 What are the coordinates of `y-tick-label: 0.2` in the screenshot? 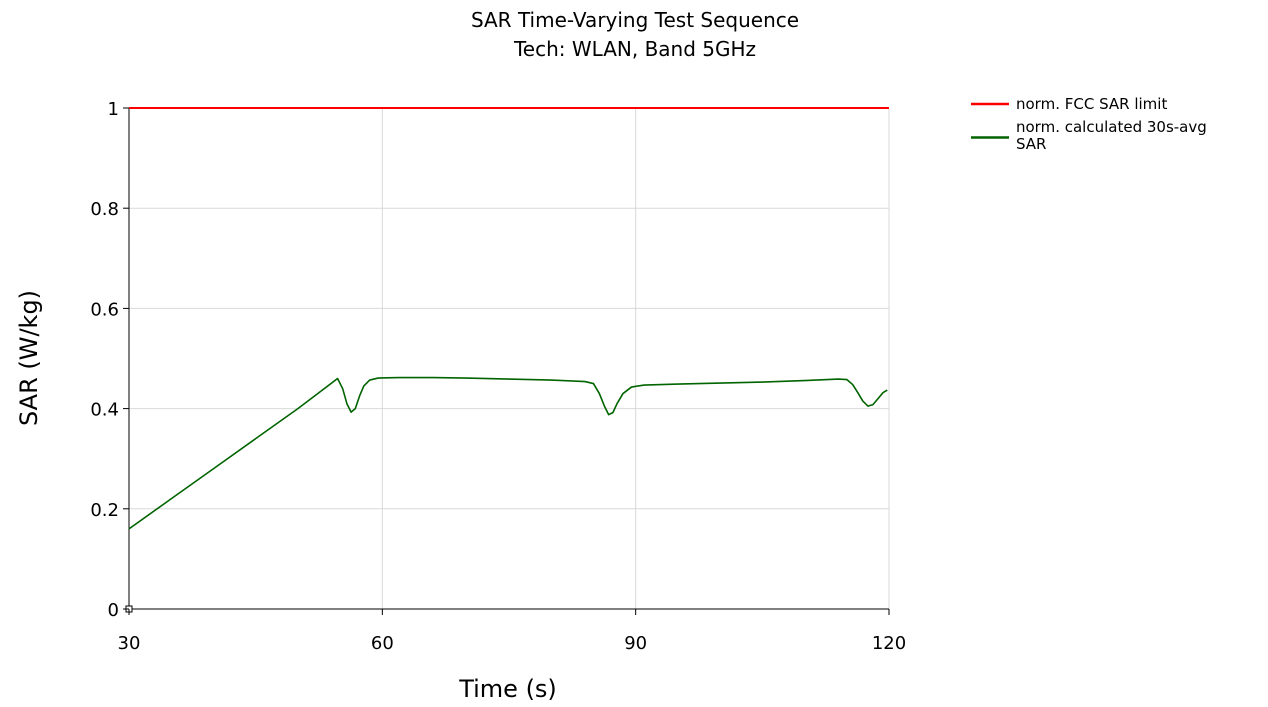 It's located at (104, 510).